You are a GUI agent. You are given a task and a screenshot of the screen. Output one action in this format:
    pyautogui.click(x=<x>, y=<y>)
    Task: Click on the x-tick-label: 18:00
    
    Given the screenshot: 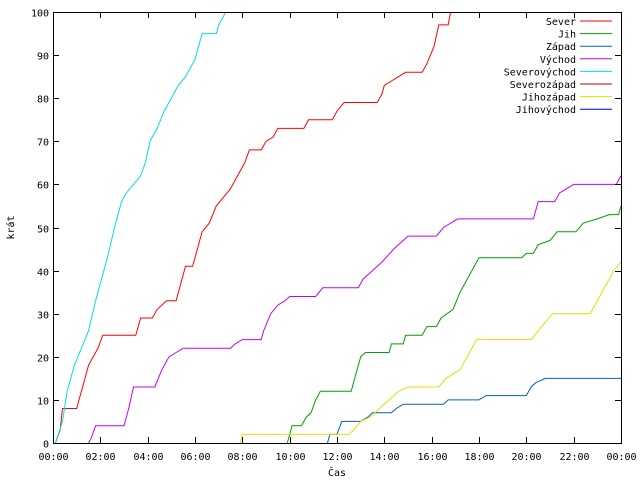 What is the action you would take?
    pyautogui.click(x=479, y=457)
    